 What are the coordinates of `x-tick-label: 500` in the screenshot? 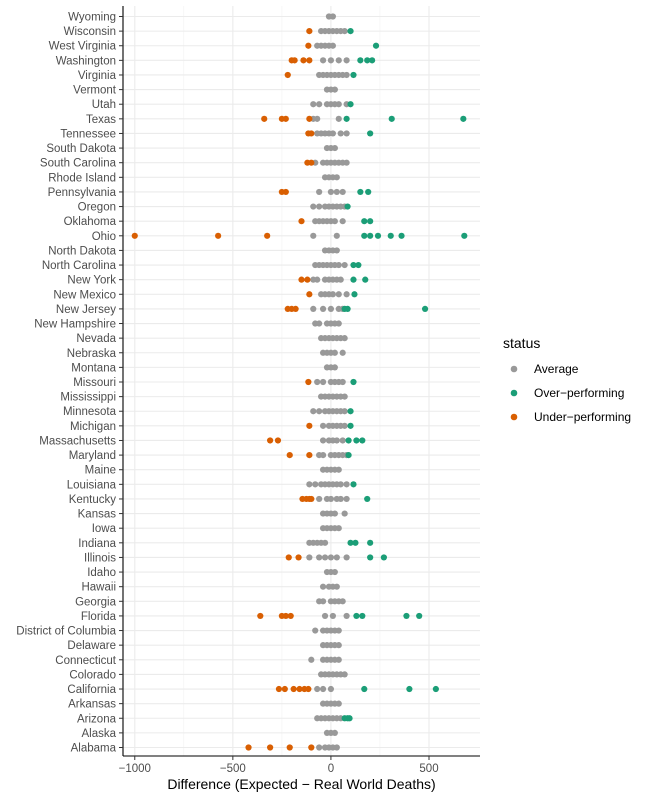 It's located at (428, 769).